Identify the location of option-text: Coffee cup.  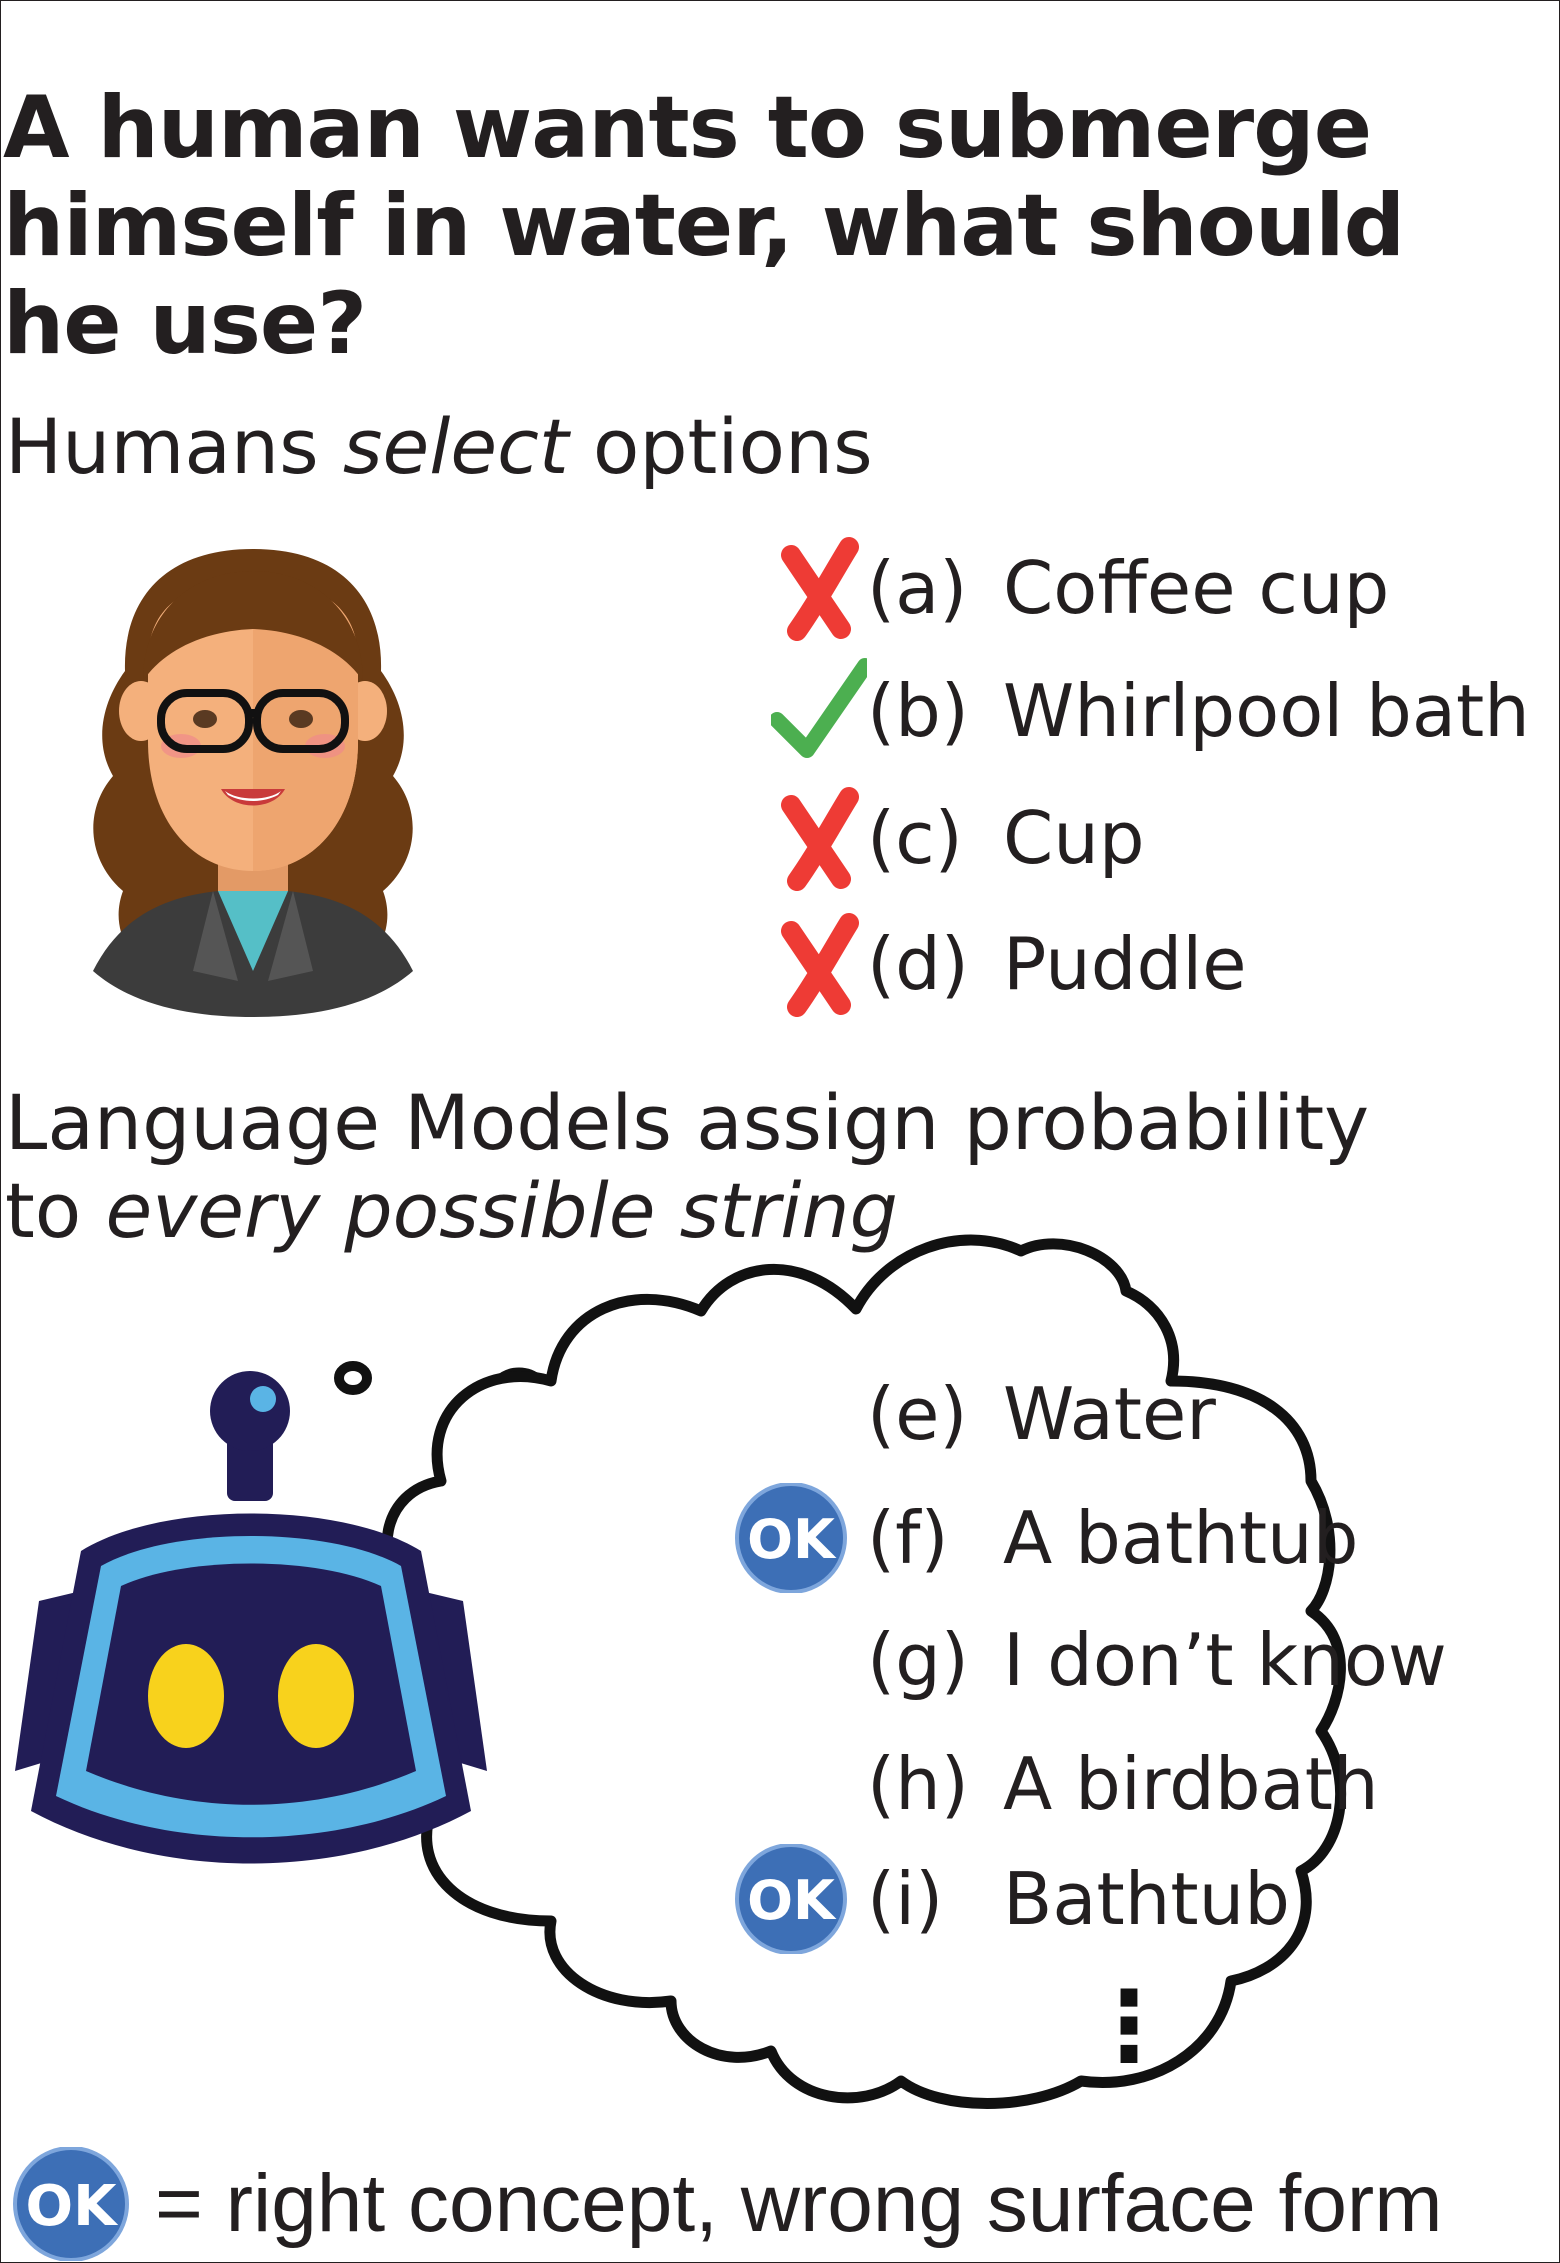
(1196, 588).